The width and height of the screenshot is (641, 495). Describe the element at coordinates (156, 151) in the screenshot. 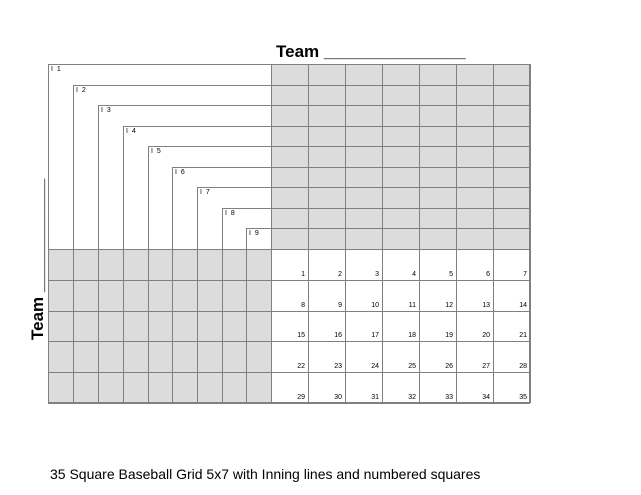

I see `inning-label: I 5` at that location.